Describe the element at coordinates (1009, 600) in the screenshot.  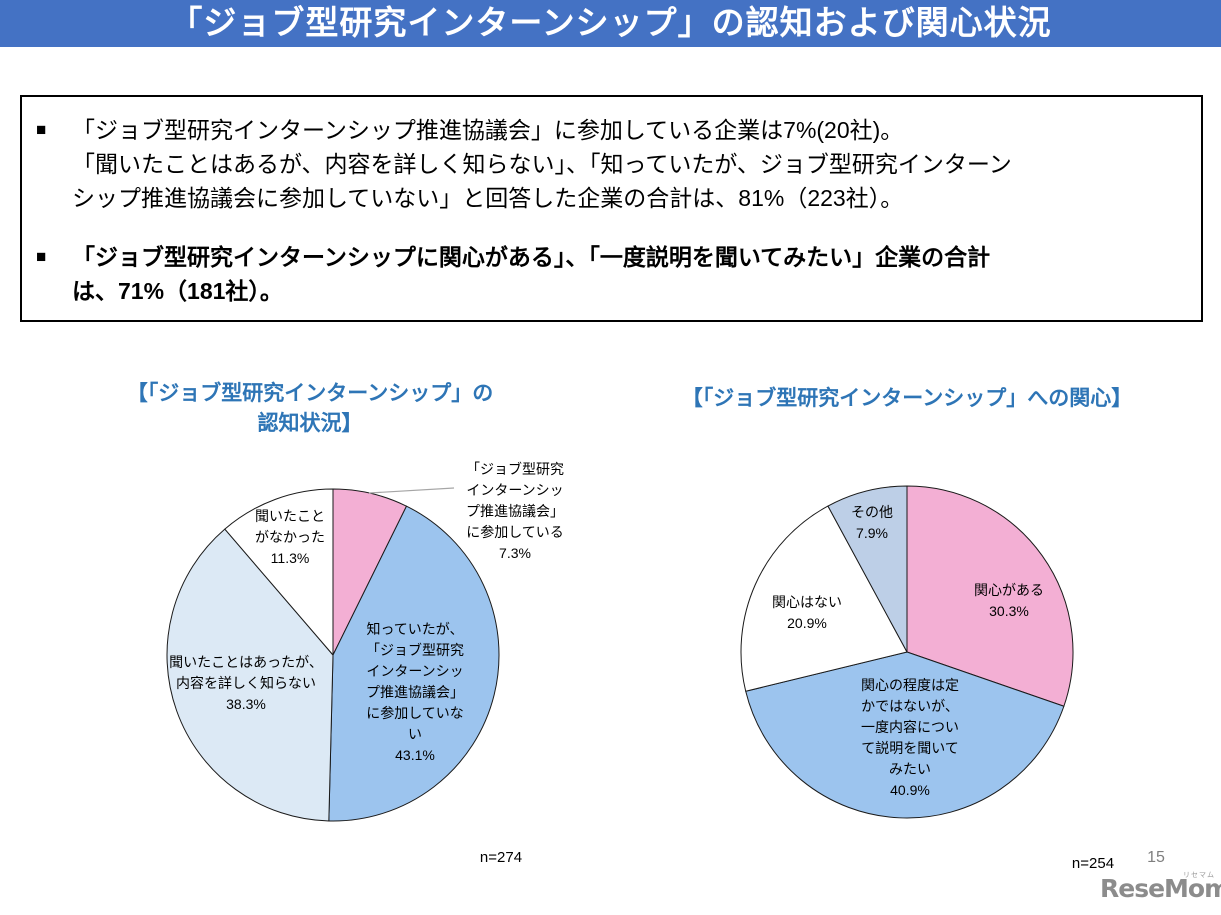
I see `interest-label-interested: 関心がある 30.3%` at that location.